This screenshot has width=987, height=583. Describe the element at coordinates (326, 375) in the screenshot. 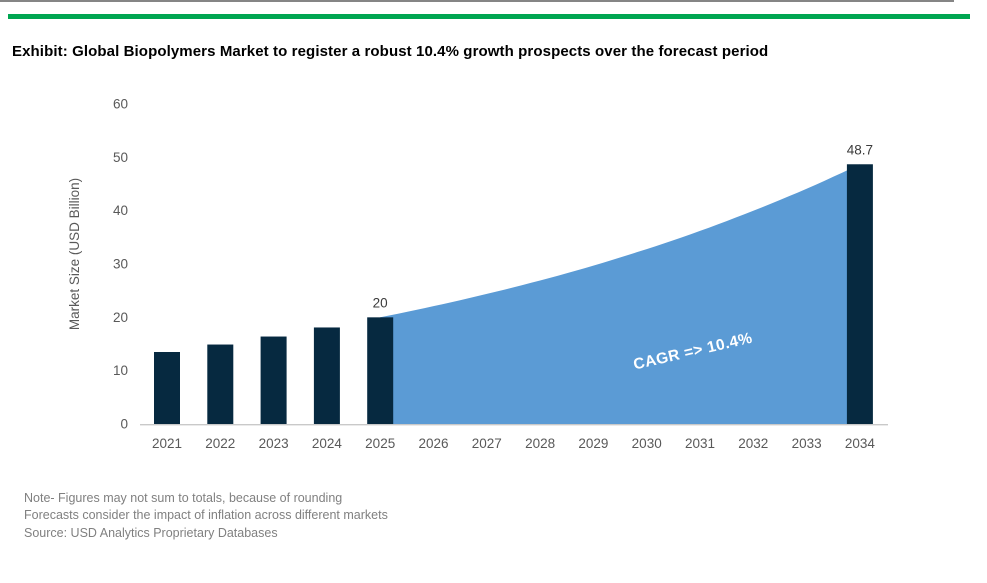

I see `bar-2024` at that location.